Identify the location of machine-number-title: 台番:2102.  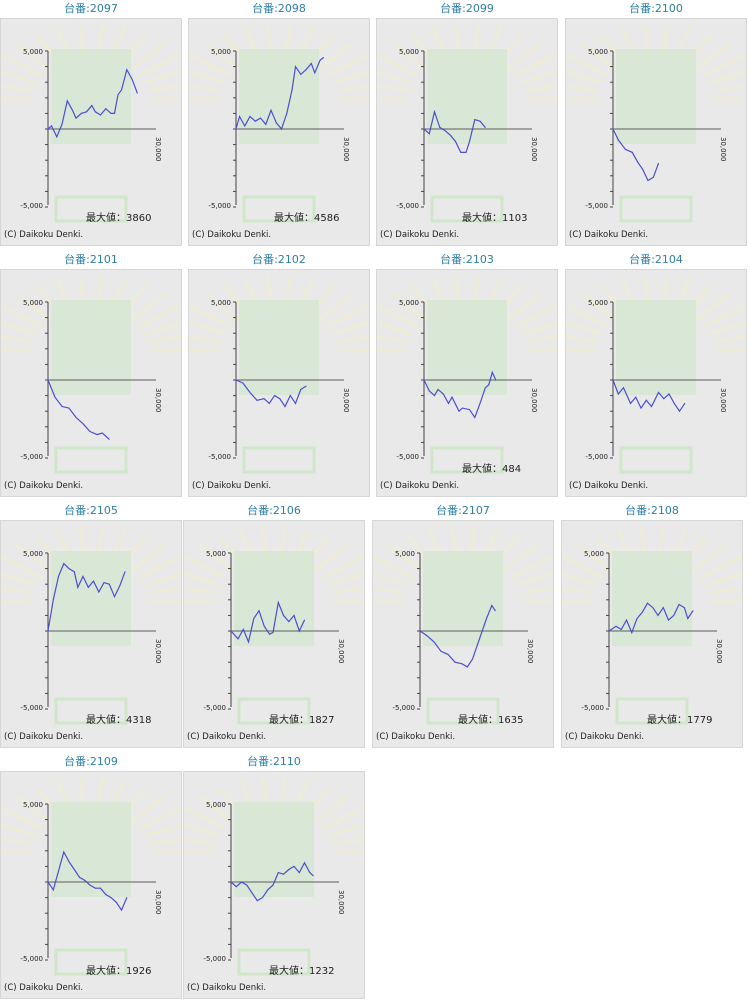
(279, 259).